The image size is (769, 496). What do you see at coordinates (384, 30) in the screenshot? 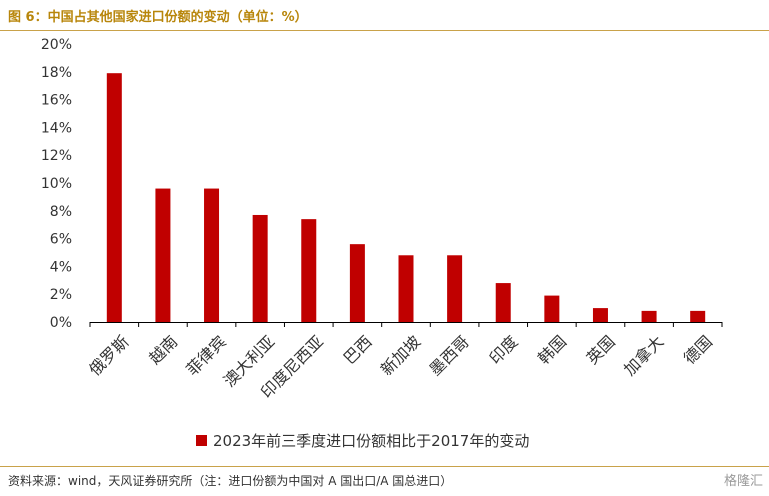
I see `title-rule` at bounding box center [384, 30].